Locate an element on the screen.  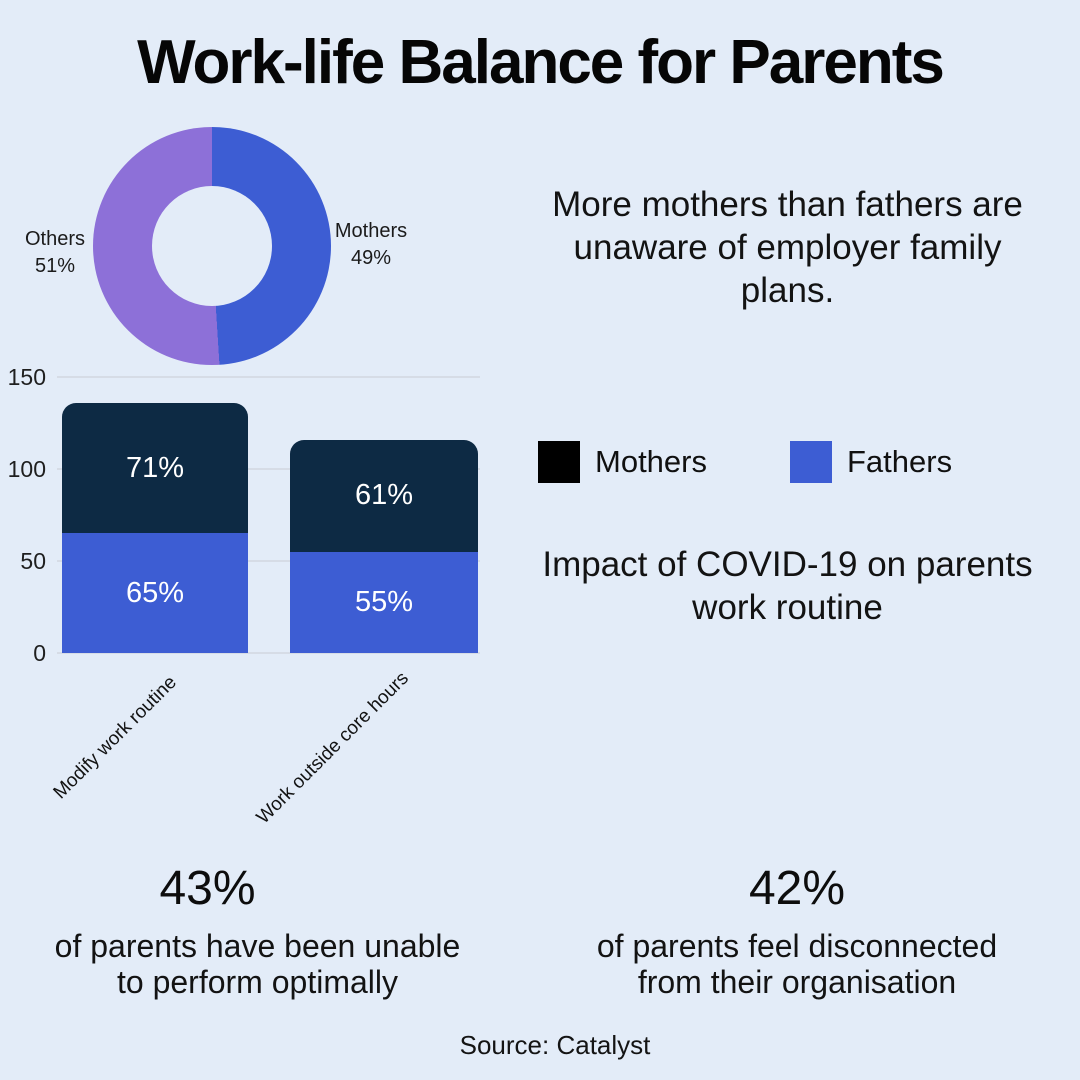
bar-segment-fathers: 65% is located at coordinates (155, 593).